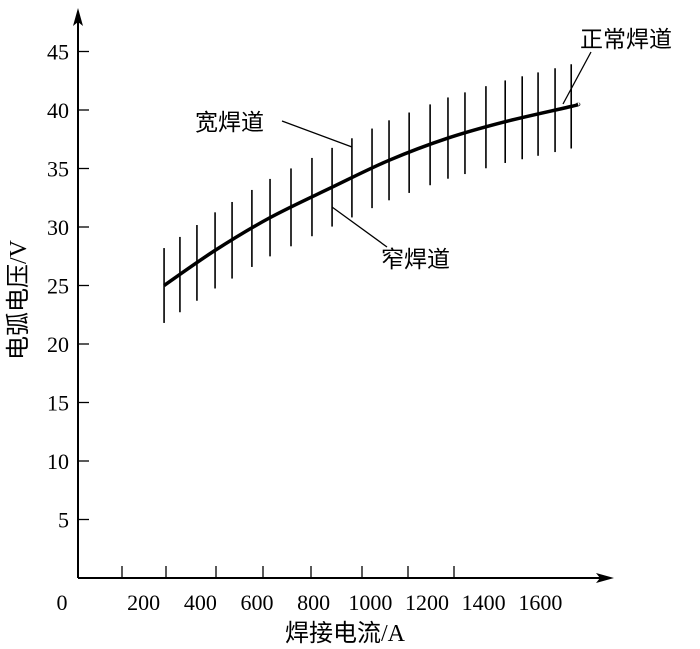  I want to click on leader-line-narrow, so click(359, 227).